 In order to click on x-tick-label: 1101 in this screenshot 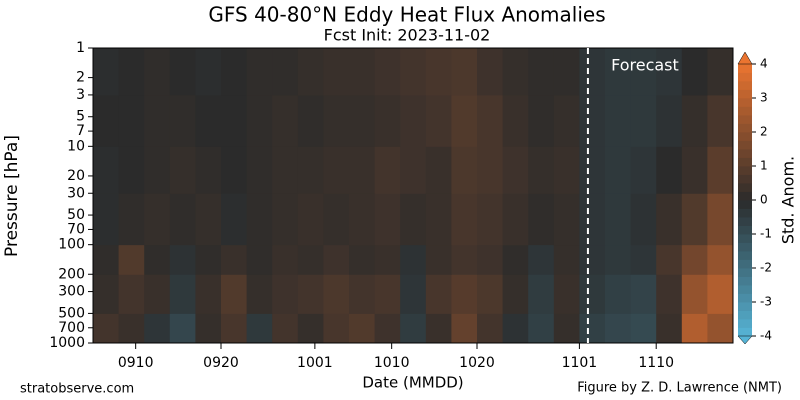, I will do `click(580, 363)`.